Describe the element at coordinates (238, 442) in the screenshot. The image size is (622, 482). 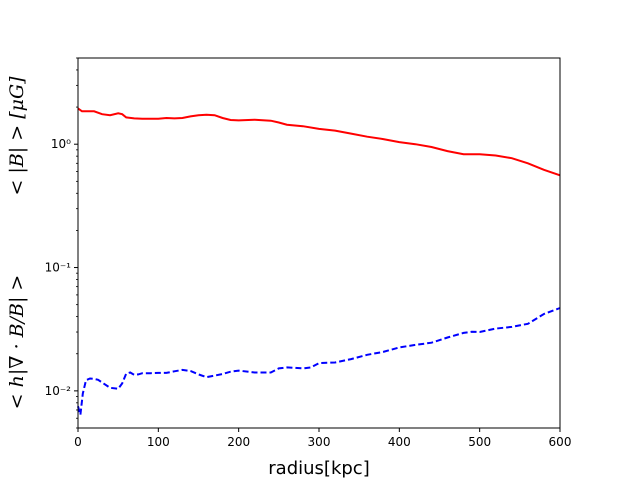
I see `x-tick-label: 200` at that location.